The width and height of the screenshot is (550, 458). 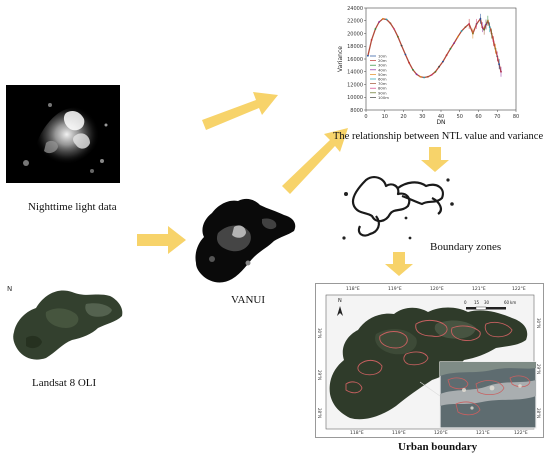 I want to click on caption-vanui: VANUI, so click(x=248, y=300).